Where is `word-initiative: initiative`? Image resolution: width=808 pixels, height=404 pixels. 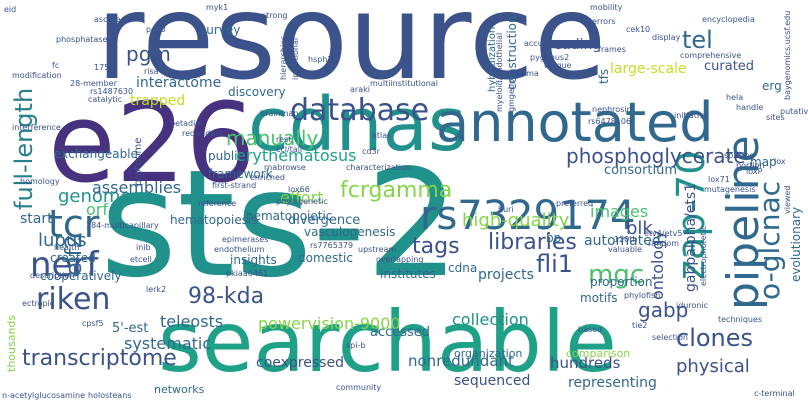
word-initiative: initiative is located at coordinates (691, 115).